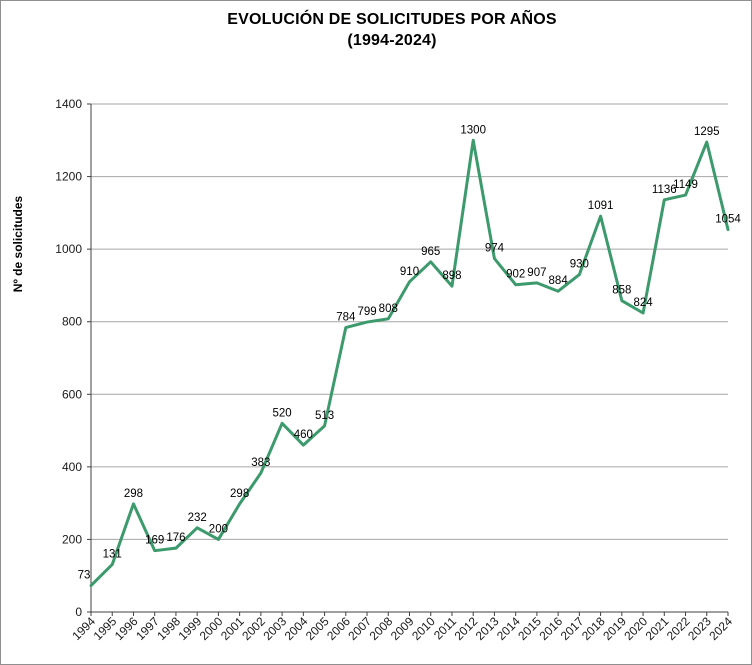 Image resolution: width=752 pixels, height=665 pixels. Describe the element at coordinates (282, 413) in the screenshot. I see `data-point-label: 520` at that location.